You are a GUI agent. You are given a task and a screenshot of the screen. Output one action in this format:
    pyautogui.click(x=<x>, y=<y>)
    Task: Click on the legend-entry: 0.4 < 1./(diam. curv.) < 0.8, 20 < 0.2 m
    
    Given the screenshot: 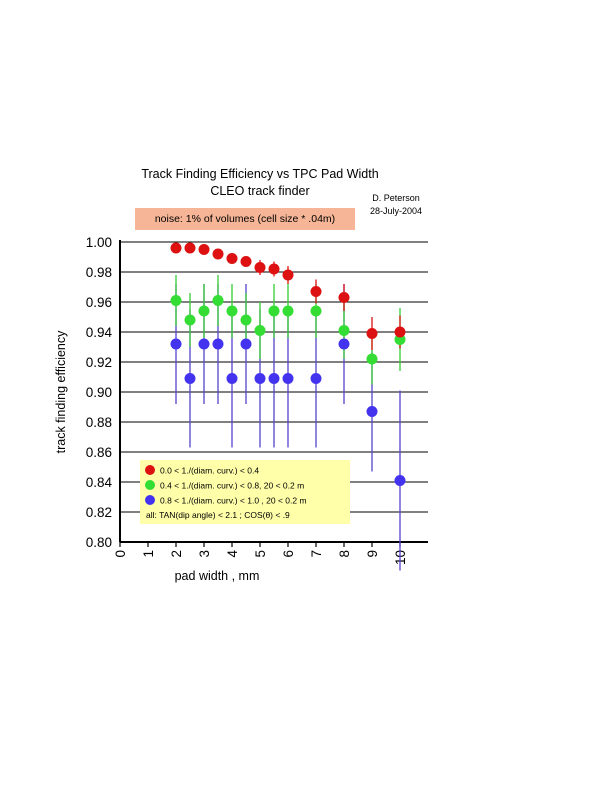 What is the action you would take?
    pyautogui.click(x=232, y=486)
    